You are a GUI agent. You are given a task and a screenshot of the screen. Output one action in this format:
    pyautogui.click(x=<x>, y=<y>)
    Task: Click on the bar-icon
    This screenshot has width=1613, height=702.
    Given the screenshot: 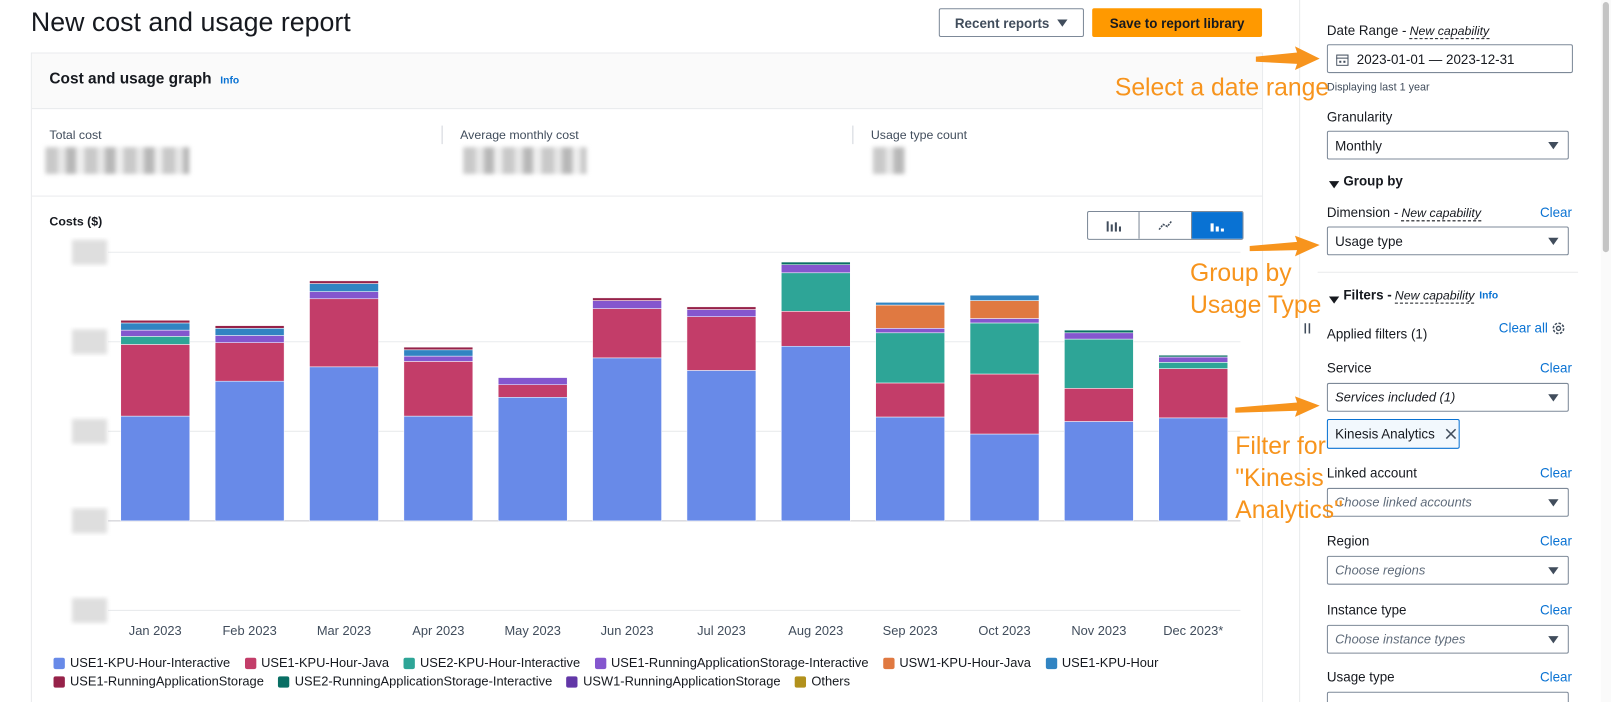 What is the action you would take?
    pyautogui.click(x=1113, y=226)
    